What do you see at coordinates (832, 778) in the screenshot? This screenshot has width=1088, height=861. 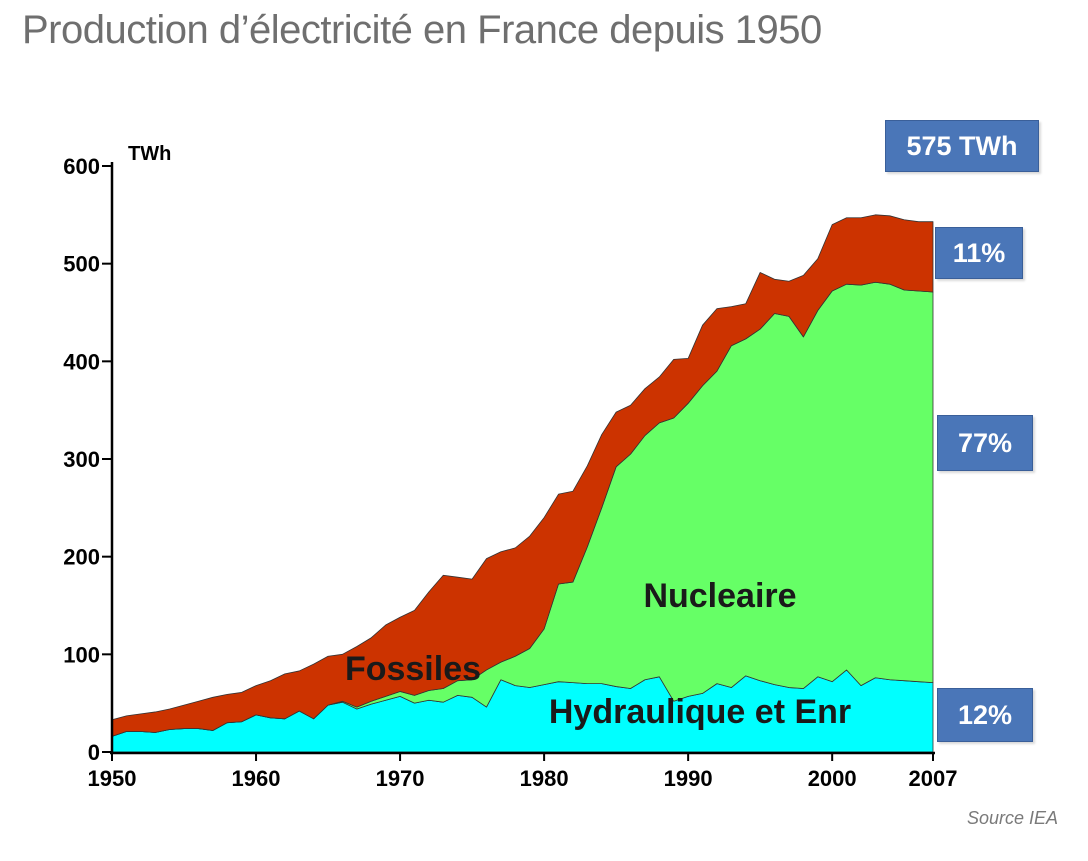 I see `x-tick-label: 2000` at bounding box center [832, 778].